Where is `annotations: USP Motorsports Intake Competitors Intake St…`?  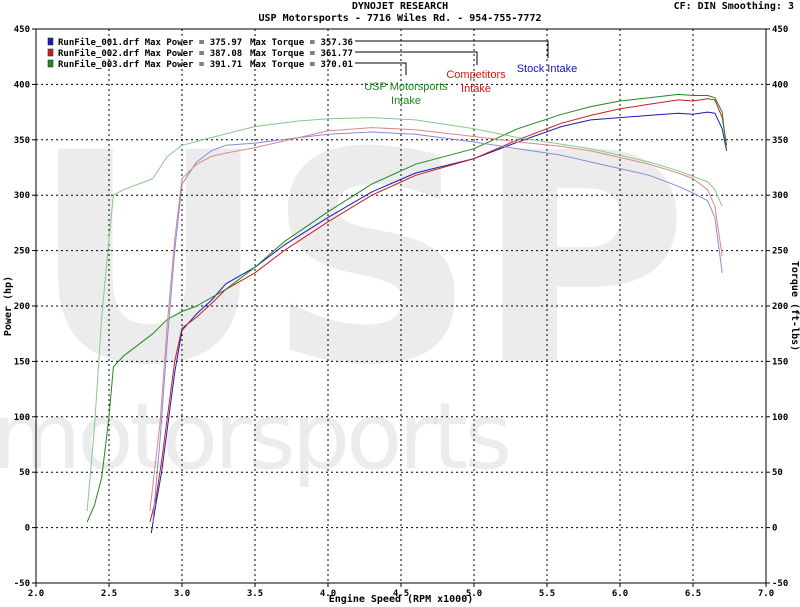
annotations: USP Motorsports Intake Competitors Intake St… is located at coordinates (466, 73).